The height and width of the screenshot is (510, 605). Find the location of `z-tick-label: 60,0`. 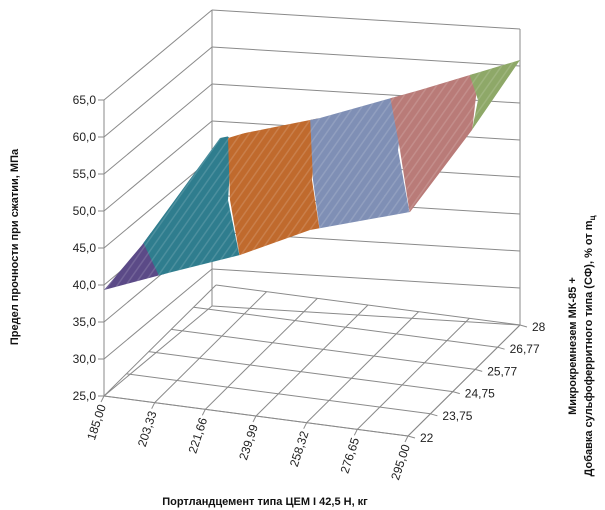

z-tick-label: 60,0 is located at coordinates (85, 137).